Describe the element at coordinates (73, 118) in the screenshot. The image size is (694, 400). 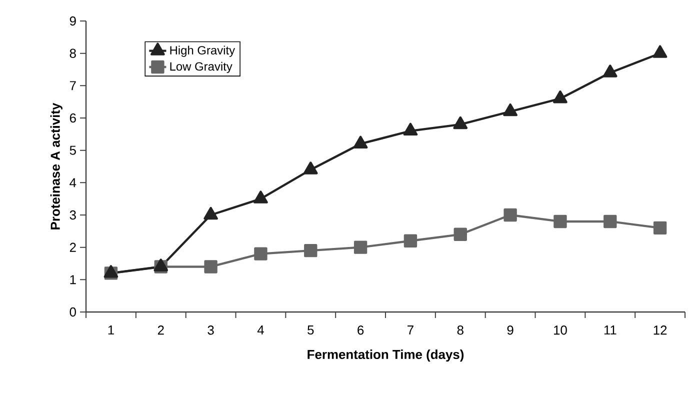
I see `y-tick-label: 6` at that location.